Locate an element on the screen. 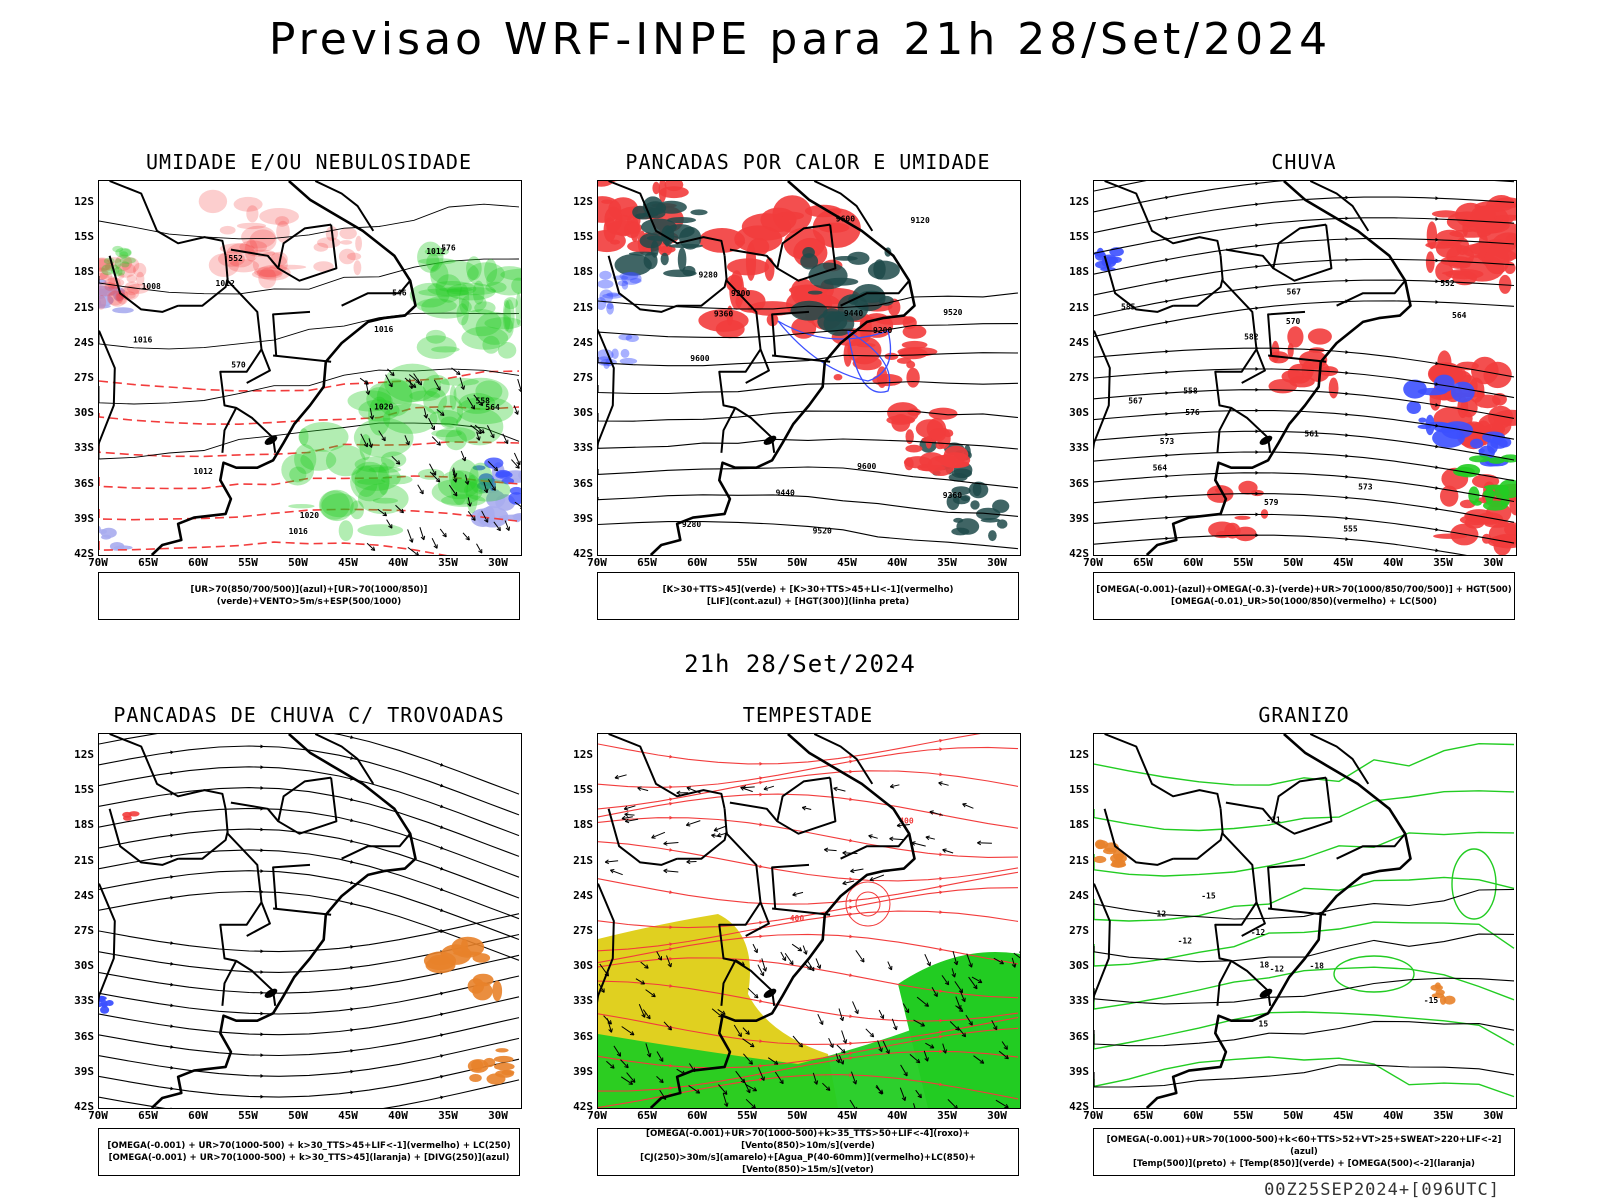 The image size is (1600, 1200). latitude-label: 15S is located at coordinates (1079, 237).